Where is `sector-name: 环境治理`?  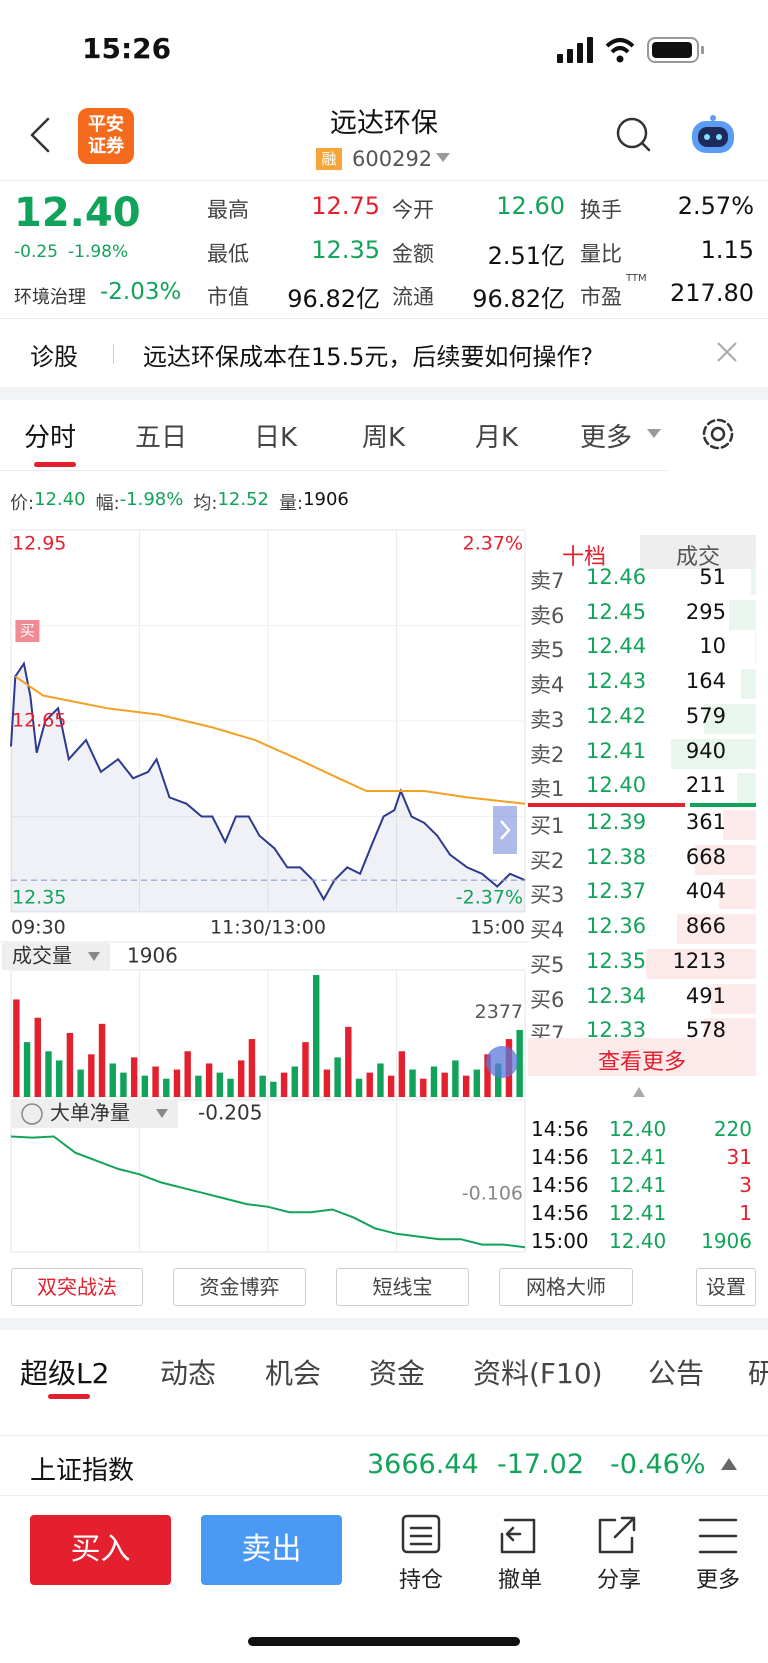 sector-name: 环境治理 is located at coordinates (50, 297).